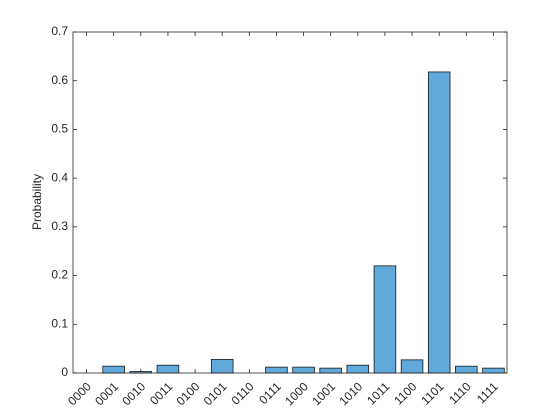  Describe the element at coordinates (487, 392) in the screenshot. I see `x-tick-label: 1111` at that location.